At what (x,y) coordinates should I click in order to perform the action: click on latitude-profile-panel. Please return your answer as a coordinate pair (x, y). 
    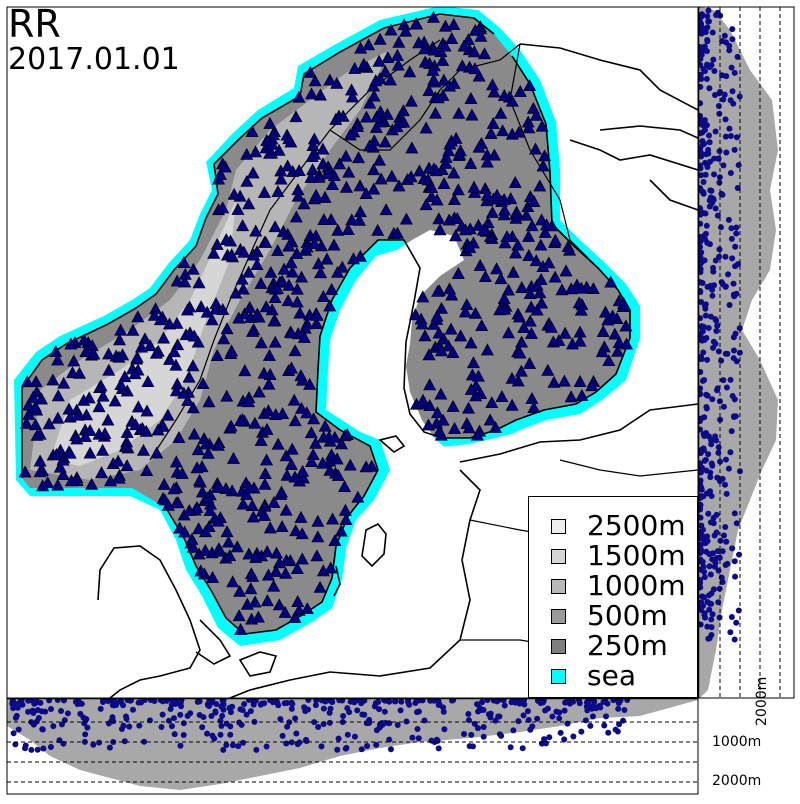
    Looking at the image, I should click on (746, 352).